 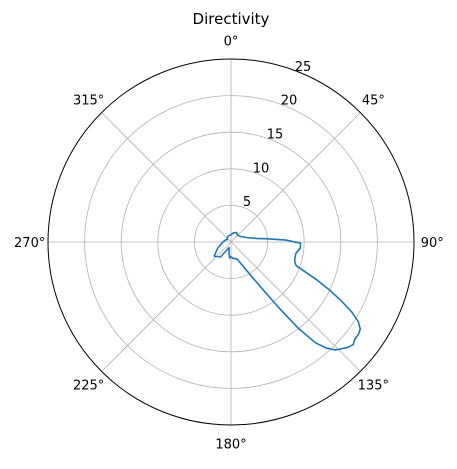 I want to click on theta-tick-label-270: 270°, so click(x=29, y=243).